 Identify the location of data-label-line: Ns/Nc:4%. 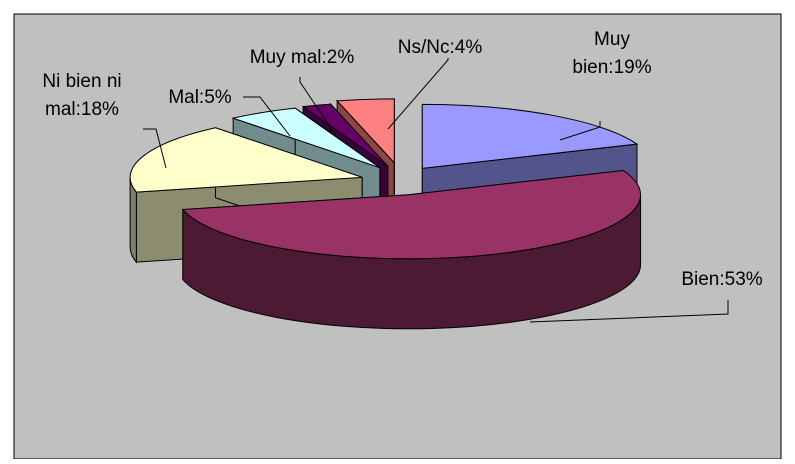
(440, 47).